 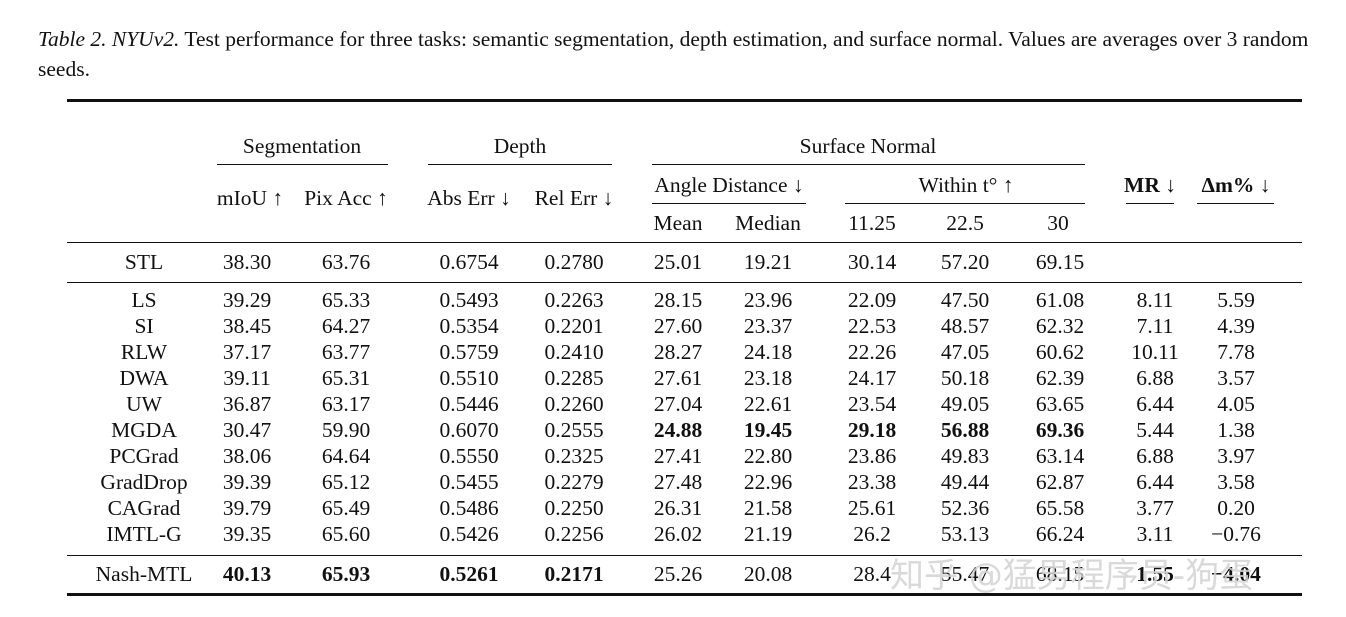 What do you see at coordinates (1060, 456) in the screenshot?
I see `table-cell: 63.14` at bounding box center [1060, 456].